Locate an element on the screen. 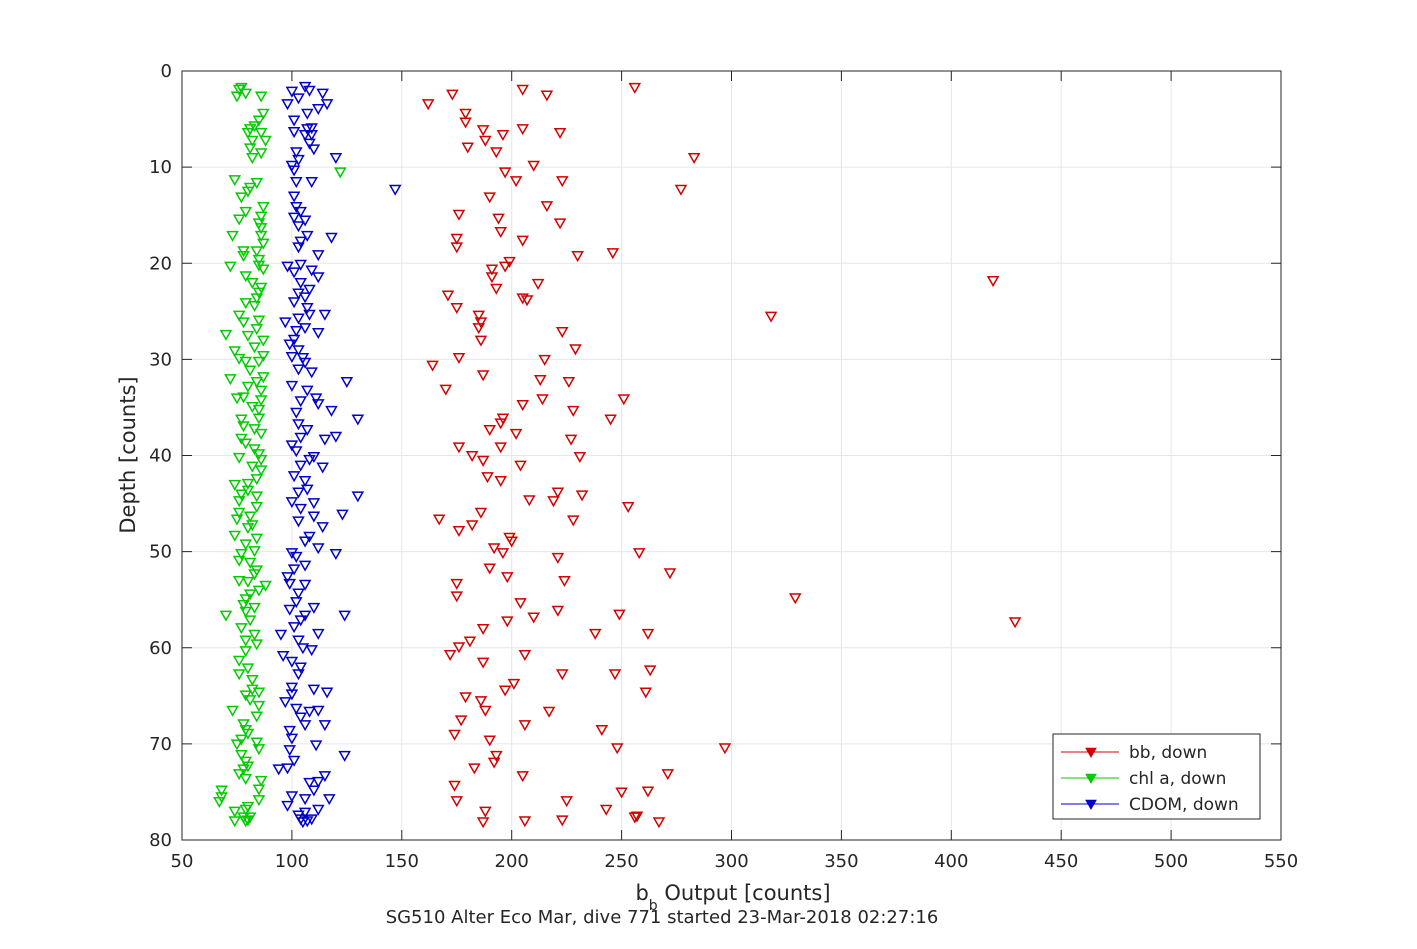 The image size is (1417, 949). legend: bb, down chl a, down CDOM, down is located at coordinates (1156, 776).